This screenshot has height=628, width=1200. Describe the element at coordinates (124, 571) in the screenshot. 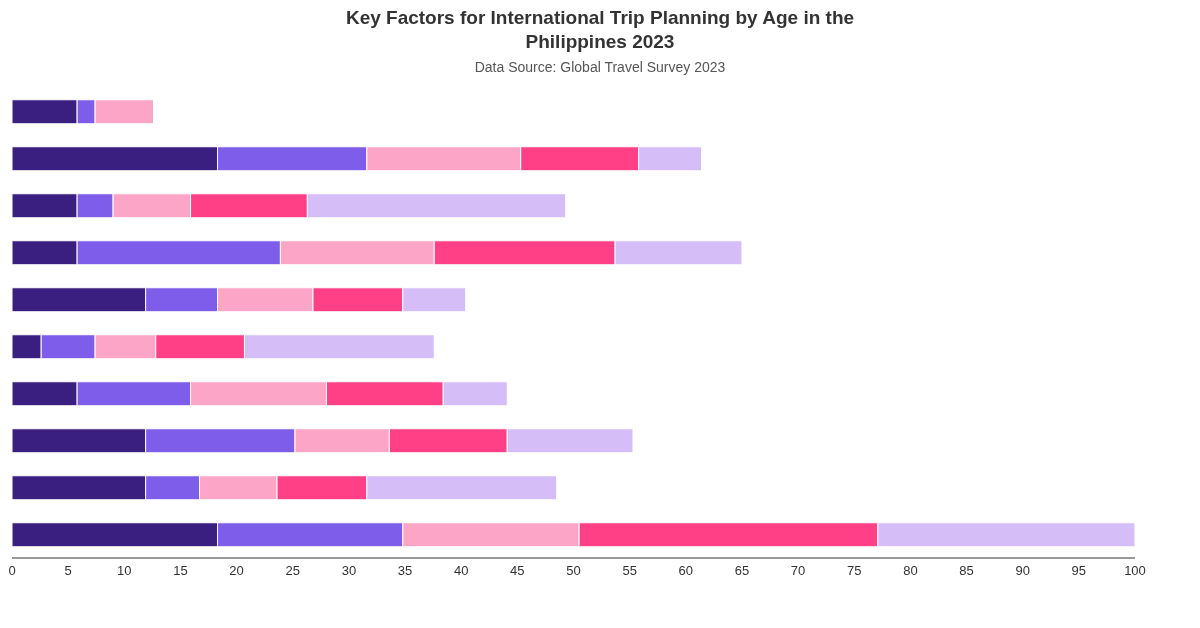

I see `x-tick-label: 10` at that location.